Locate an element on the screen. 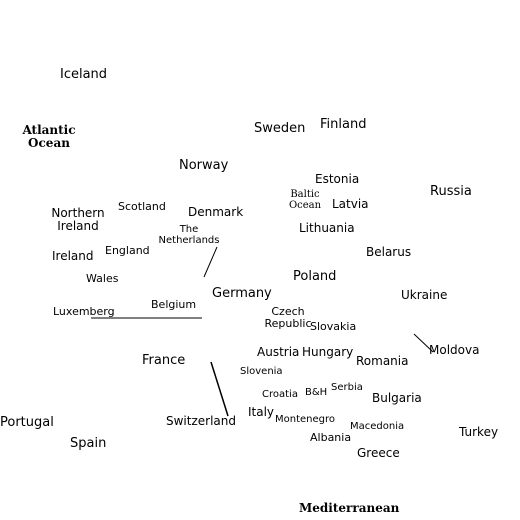 This screenshot has height=520, width=520. label-scotland: Scotland is located at coordinates (142, 206).